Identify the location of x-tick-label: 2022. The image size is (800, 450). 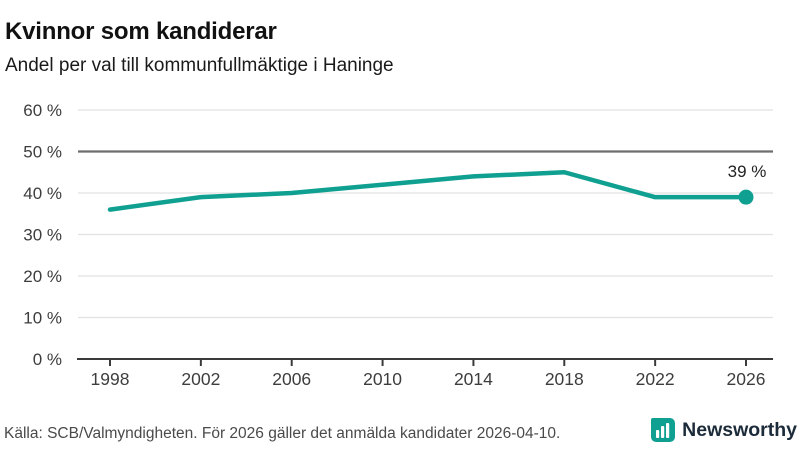
(655, 379).